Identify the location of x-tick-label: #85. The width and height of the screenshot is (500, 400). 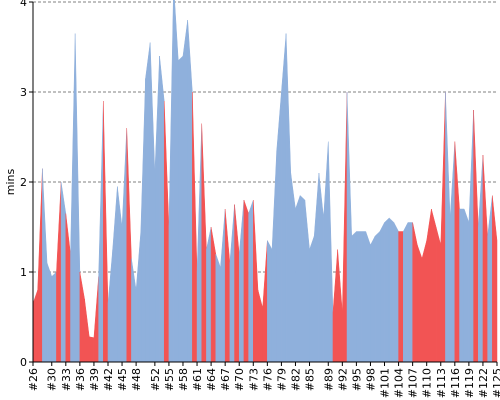
(310, 379).